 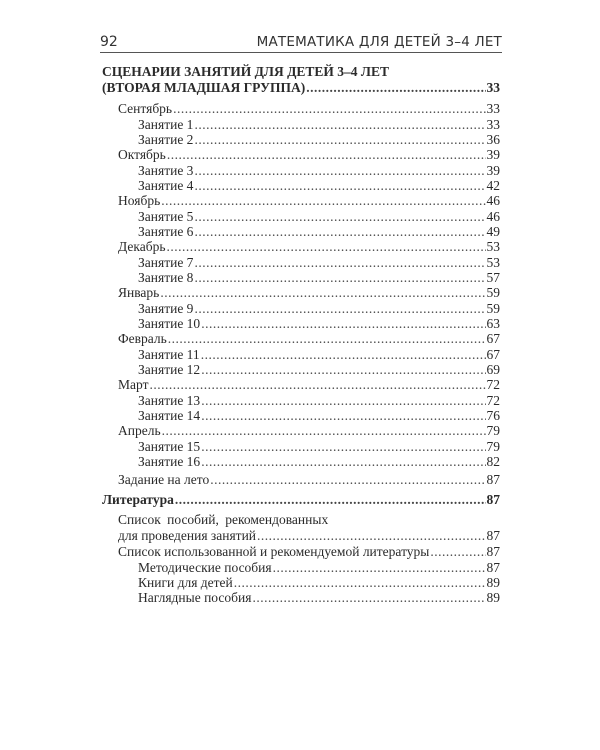 What do you see at coordinates (301, 88) in the screenshot?
I see `toc-section-entry: (ВТОРАЯ МЛАДШАЯ ГРУППА)33` at bounding box center [301, 88].